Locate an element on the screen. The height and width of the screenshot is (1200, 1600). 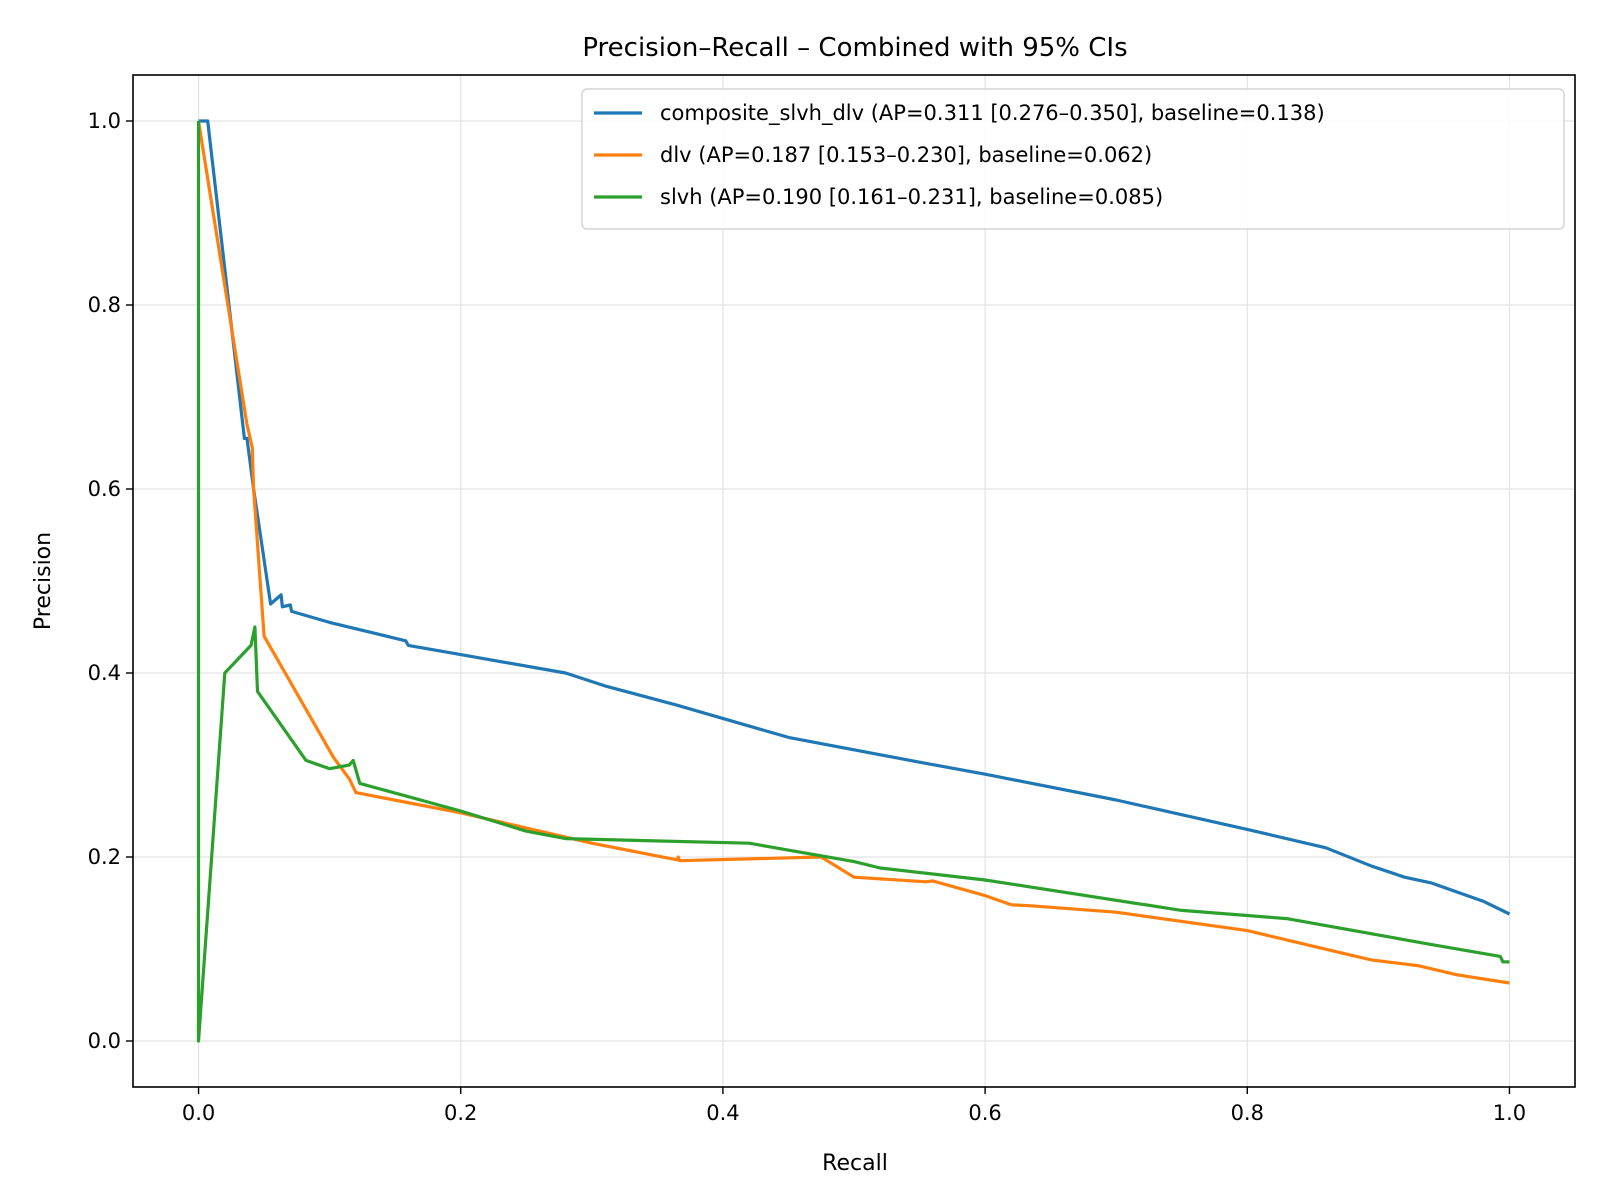
x-tick-label: 0.8 is located at coordinates (1247, 1113).